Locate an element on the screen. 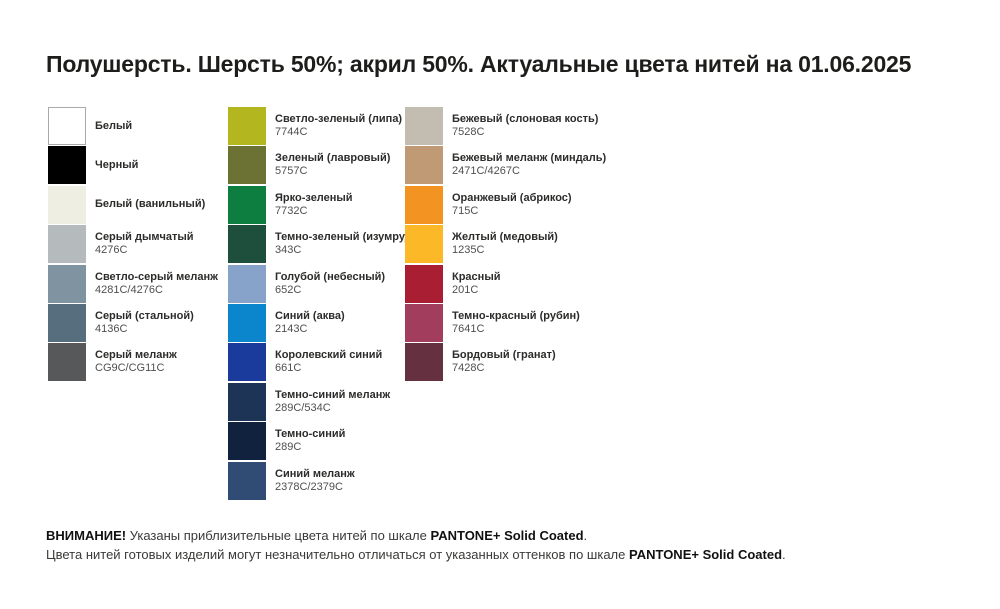 The image size is (1000, 609). color-label: Черный is located at coordinates (112, 165).